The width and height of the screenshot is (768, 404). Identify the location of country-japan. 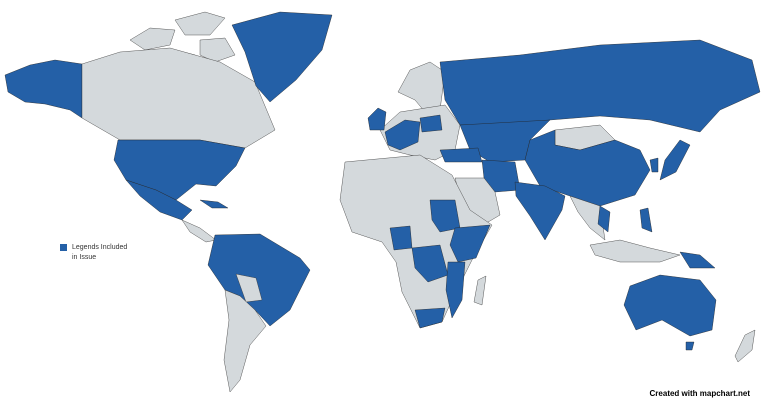
(675, 160).